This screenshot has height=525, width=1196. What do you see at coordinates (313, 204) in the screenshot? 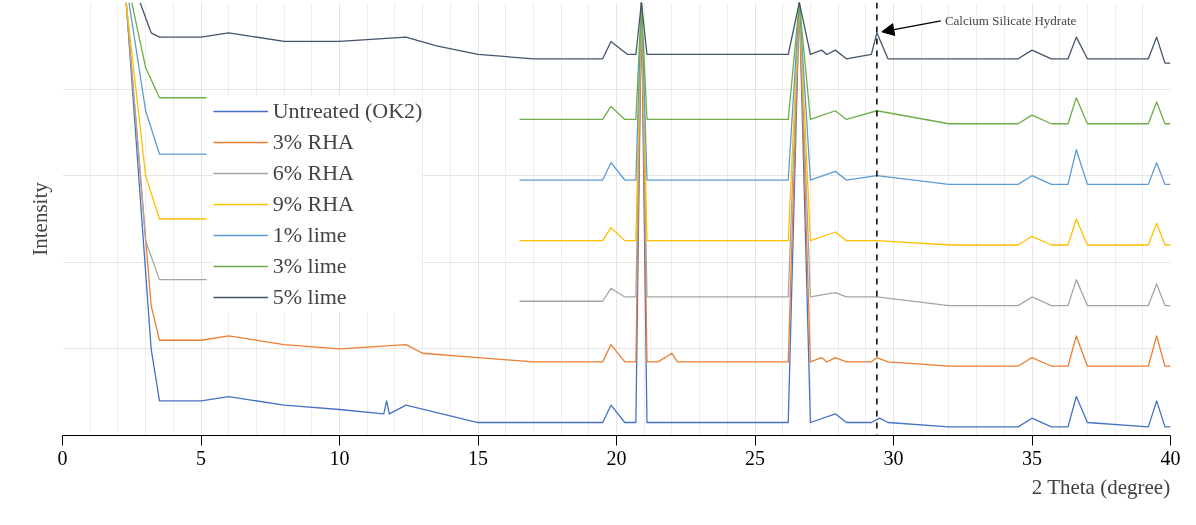
I see `legend-label: 9% RHA` at bounding box center [313, 204].